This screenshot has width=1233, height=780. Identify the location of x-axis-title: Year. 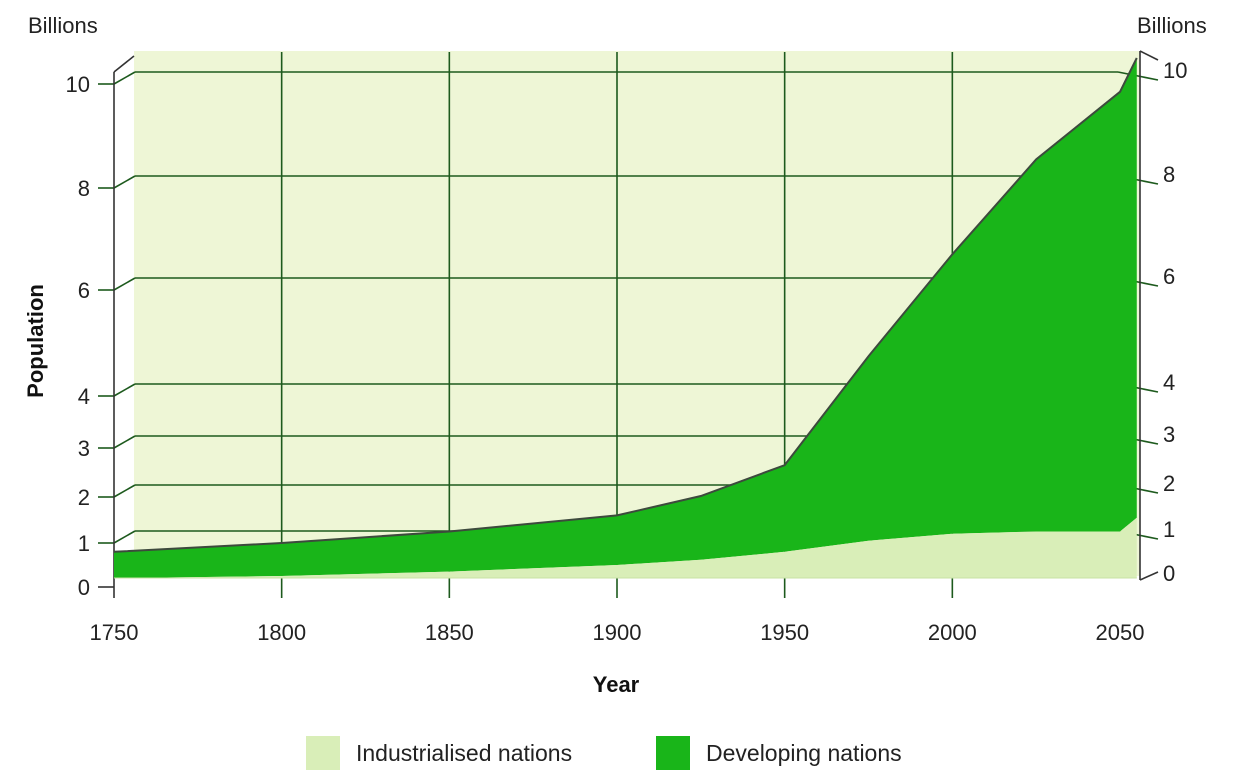
(616, 684).